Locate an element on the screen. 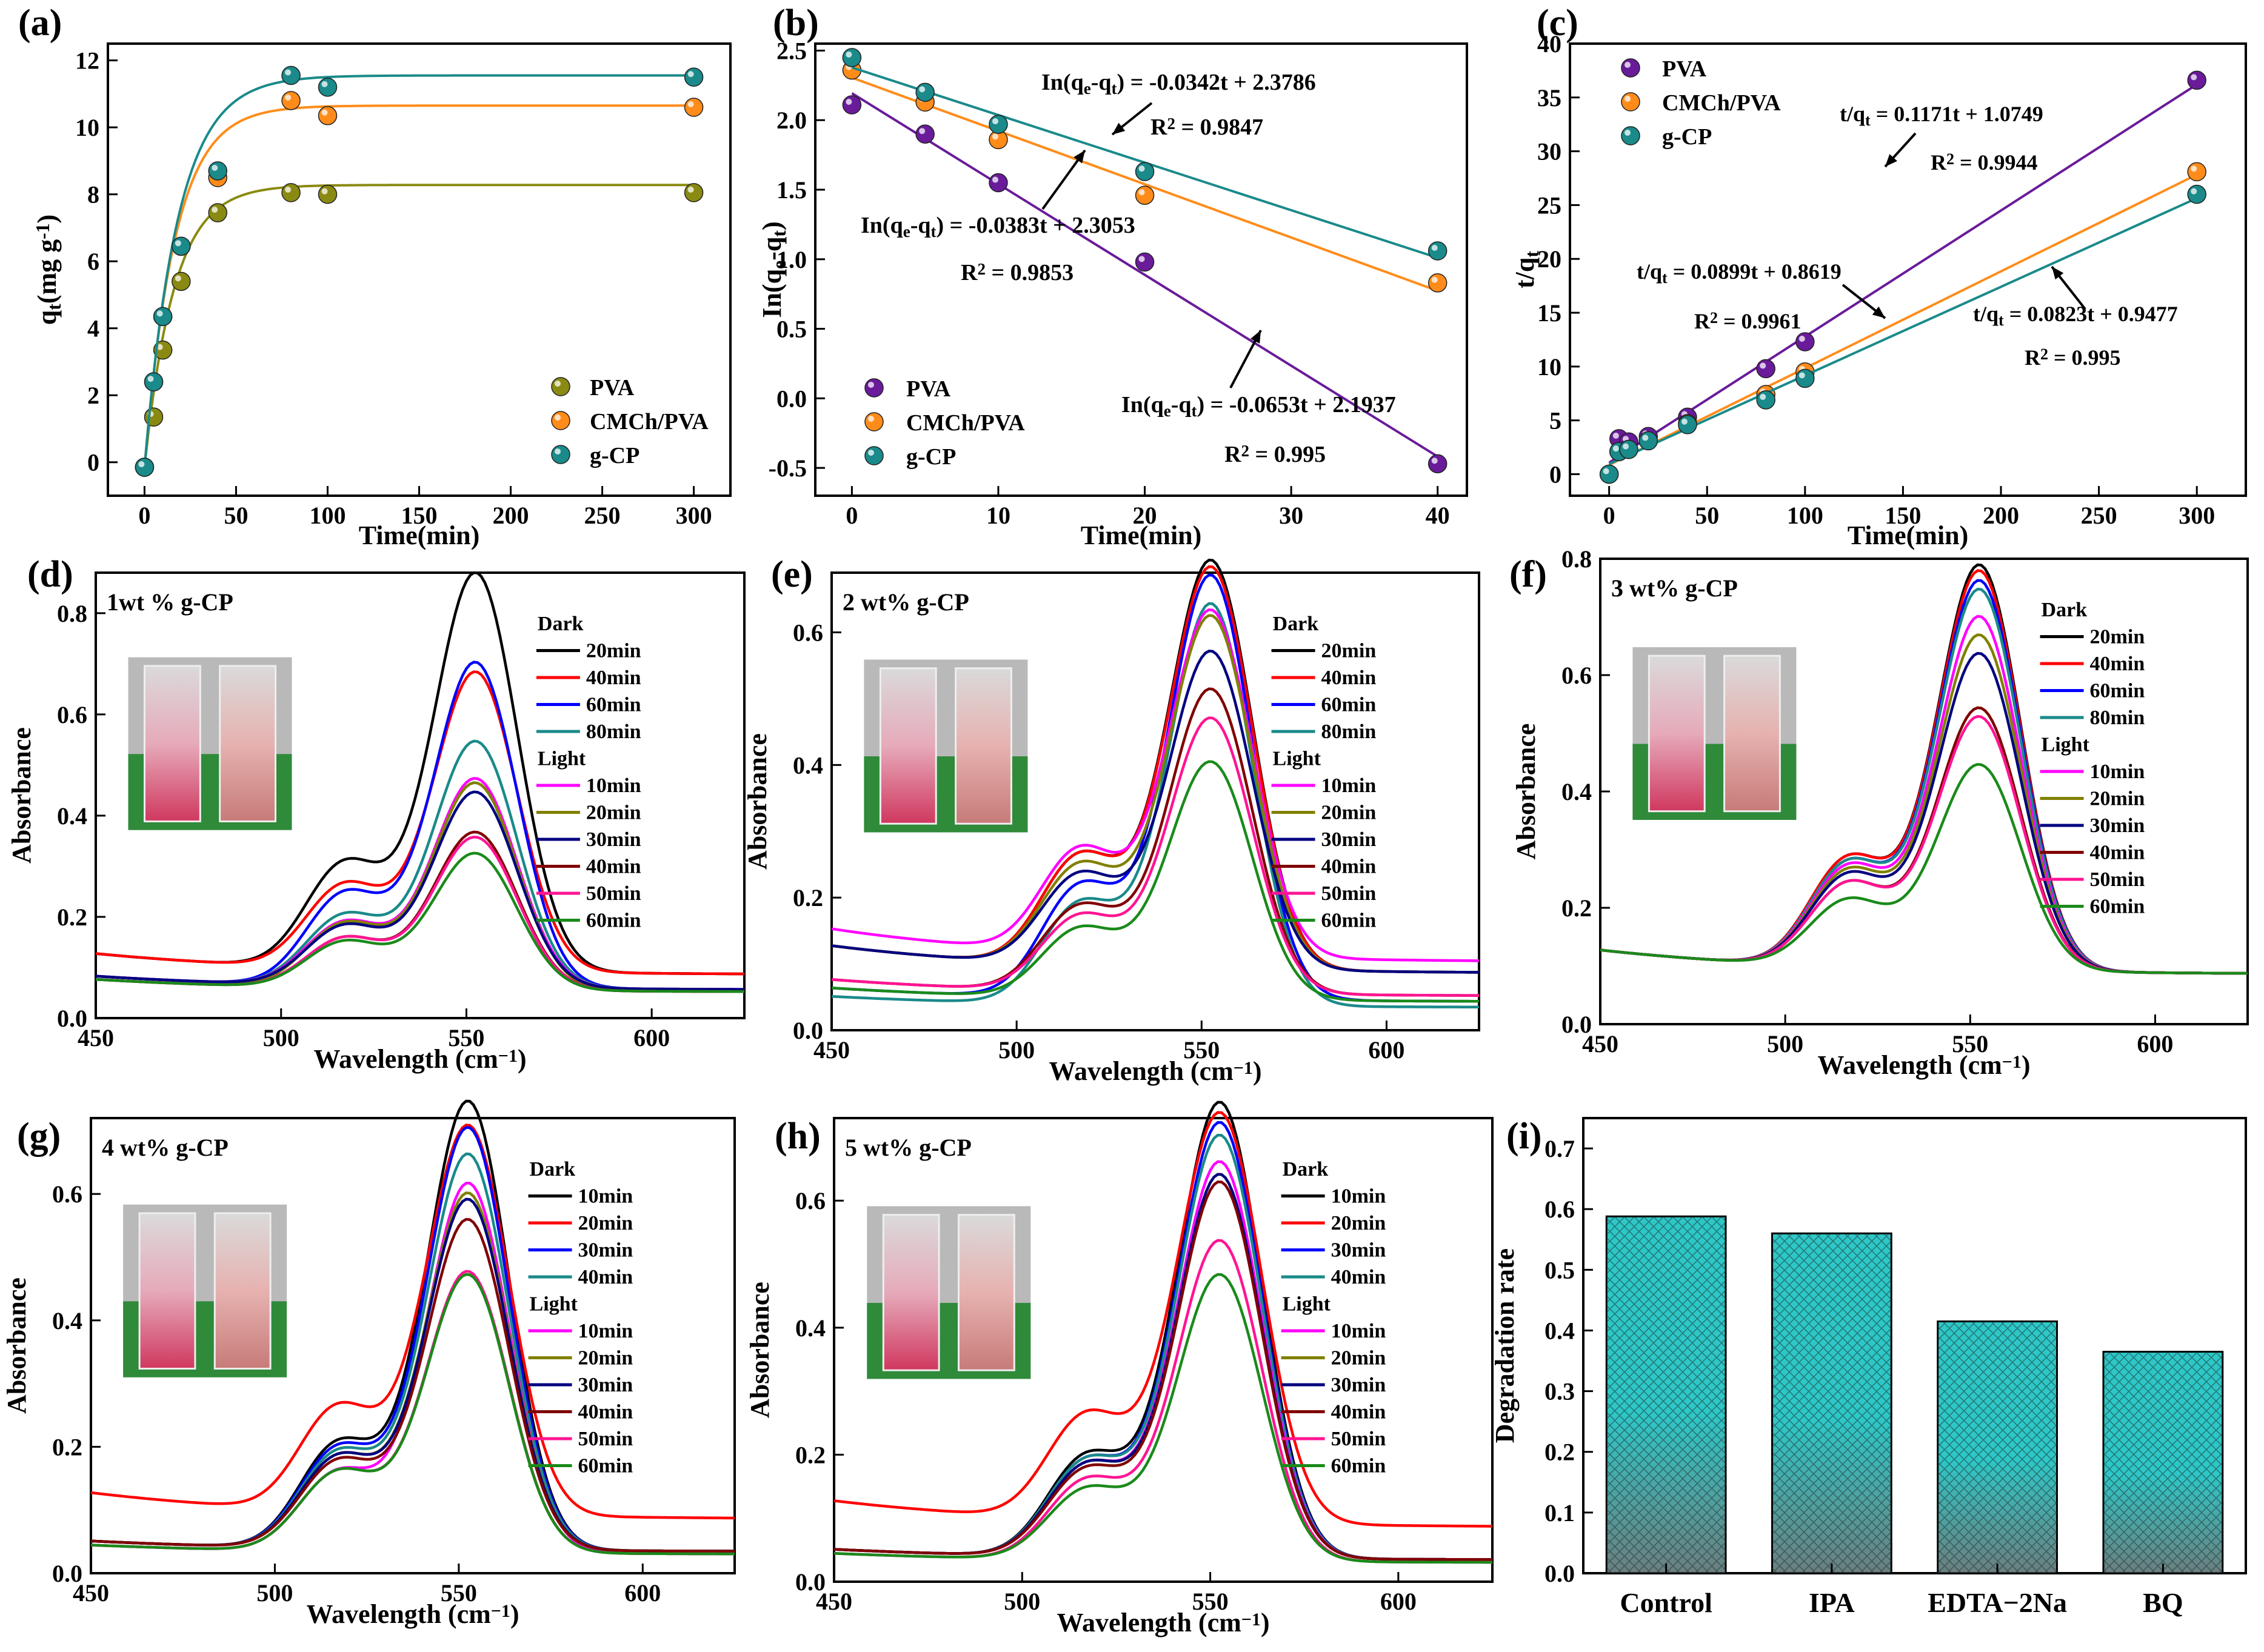 The height and width of the screenshot is (1652, 2264). bar-hatch is located at coordinates (1666, 1394).